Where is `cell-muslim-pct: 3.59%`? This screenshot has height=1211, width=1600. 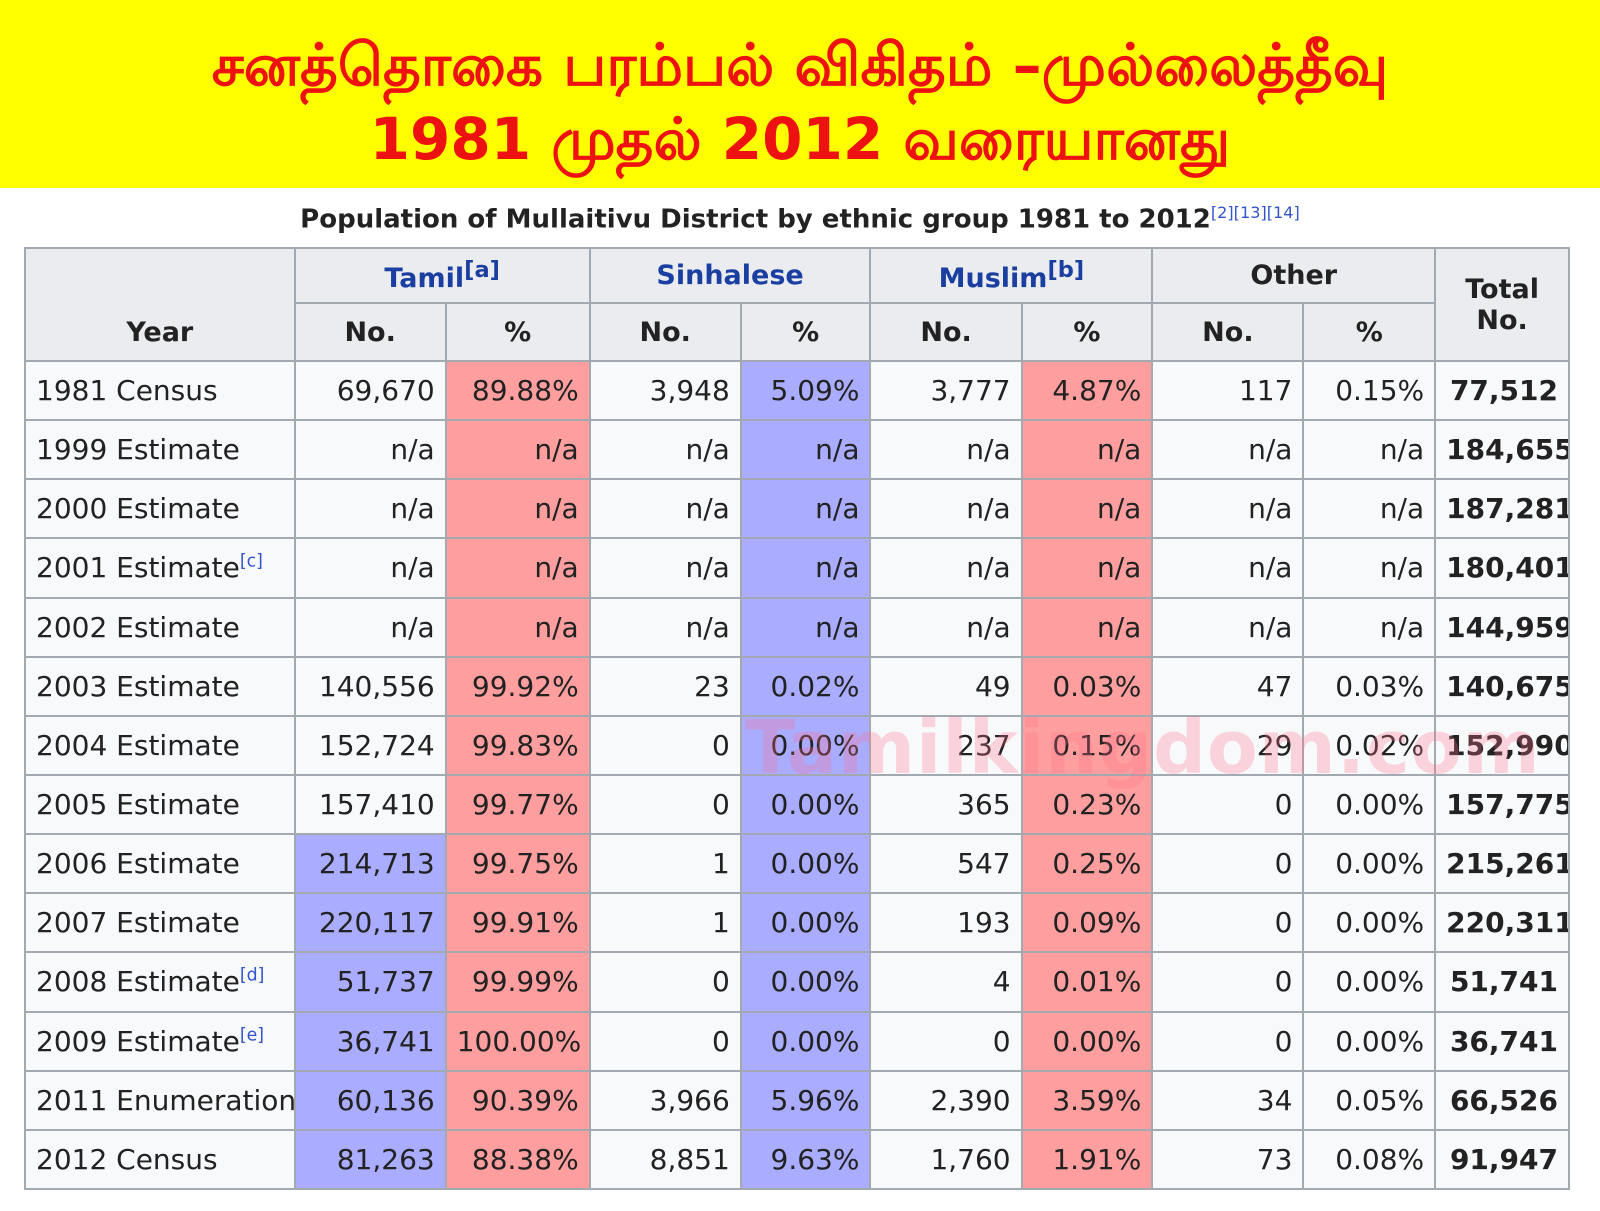
cell-muslim-pct: 3.59% is located at coordinates (1087, 1100).